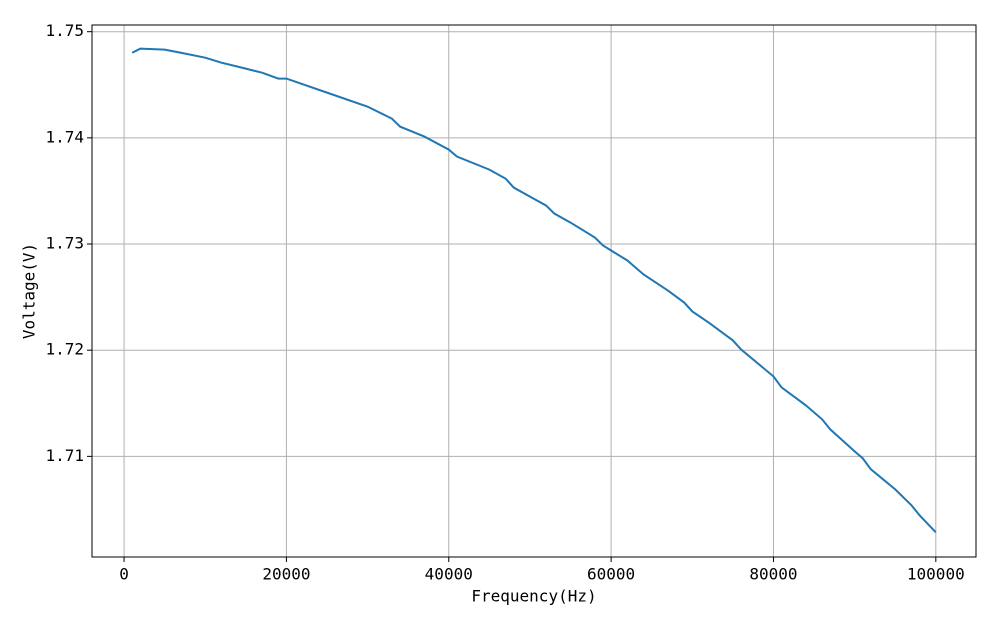 The height and width of the screenshot is (629, 1000). What do you see at coordinates (936, 574) in the screenshot?
I see `x-tick-label: 100000` at bounding box center [936, 574].